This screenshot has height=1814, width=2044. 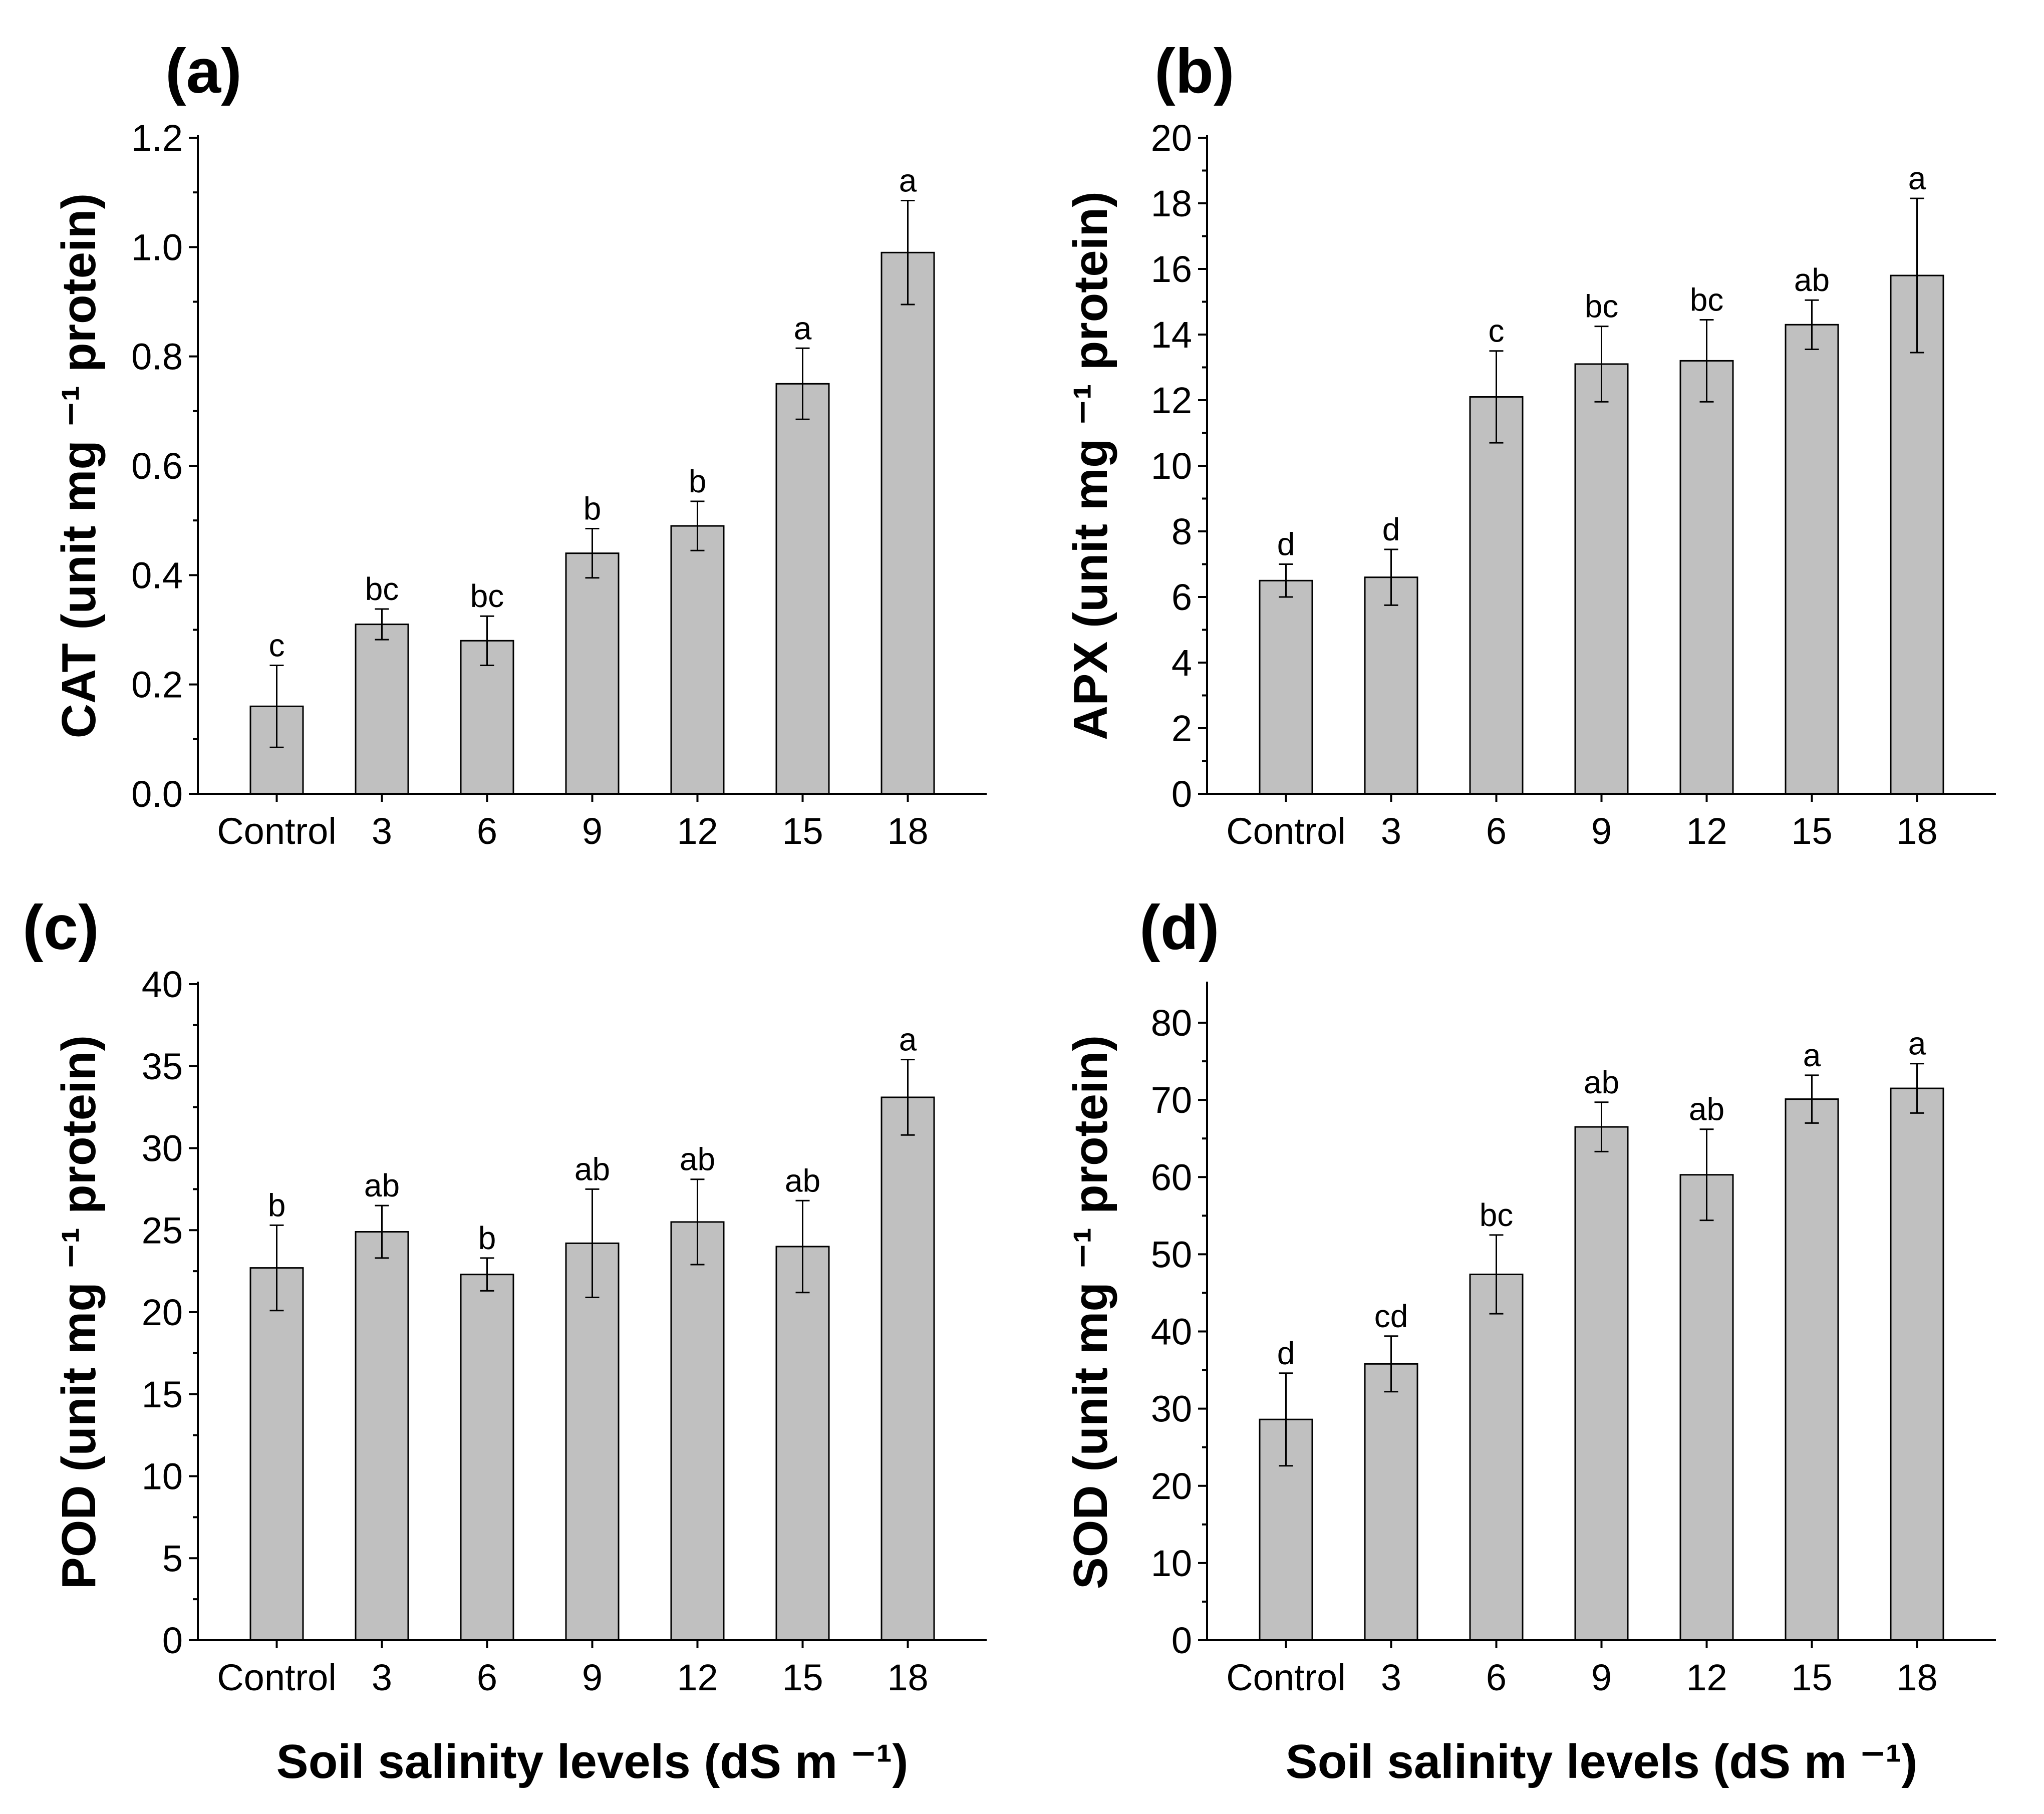 What do you see at coordinates (1171, 1254) in the screenshot?
I see `y-tick-label: 50` at bounding box center [1171, 1254].